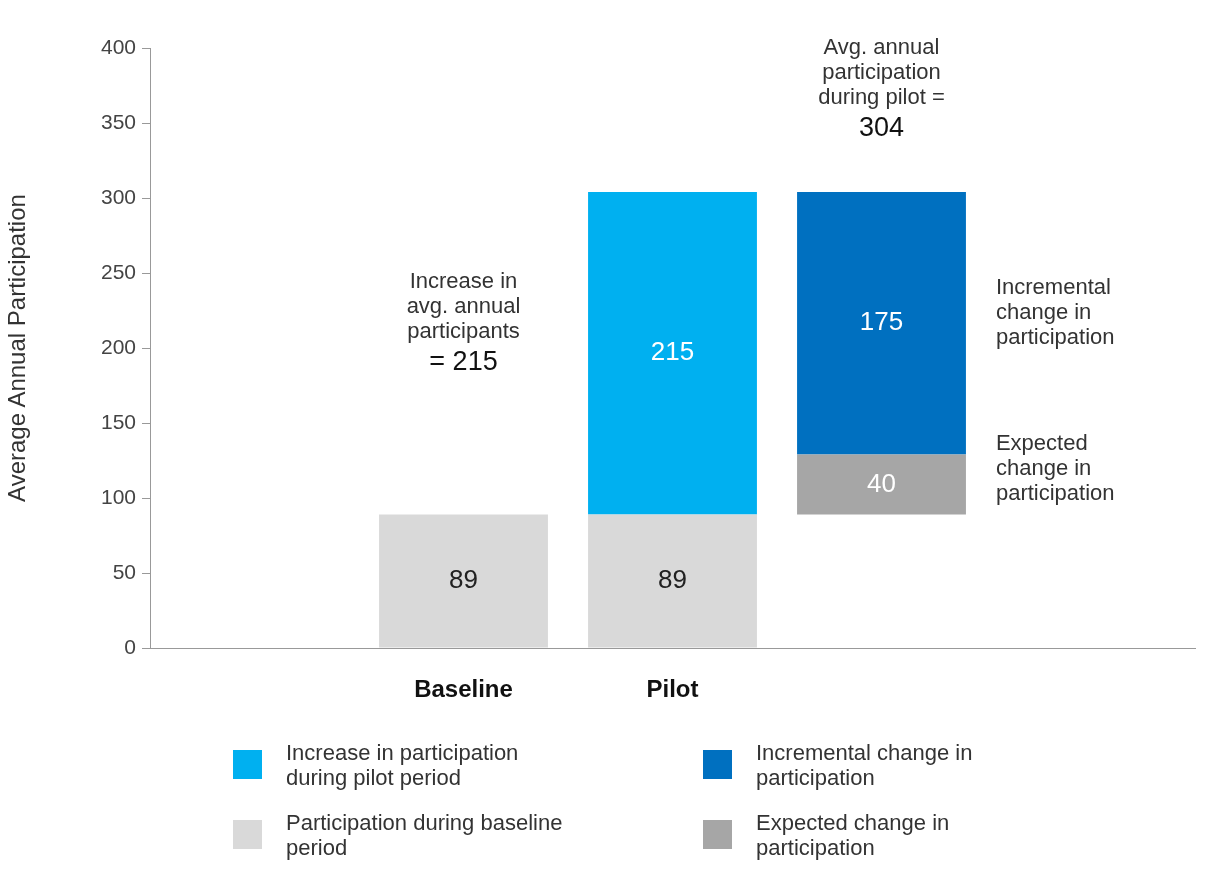  Describe the element at coordinates (17, 348) in the screenshot. I see `y-axis-title: Average Annual Participation` at that location.